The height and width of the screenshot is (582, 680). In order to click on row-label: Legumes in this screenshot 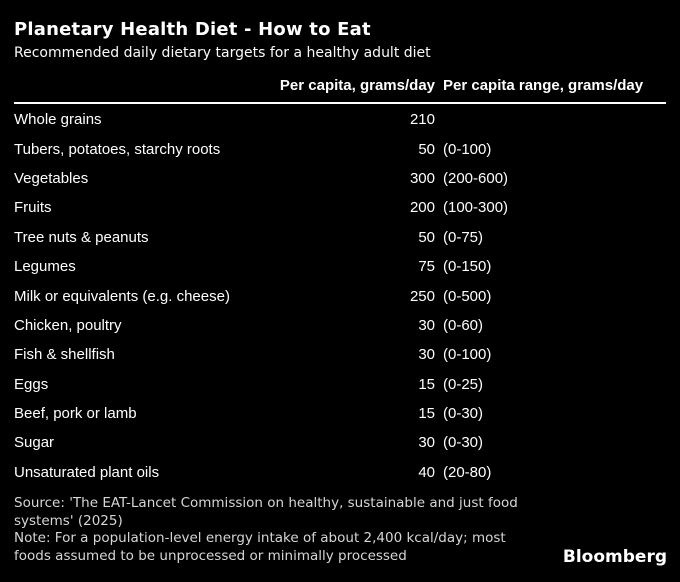, I will do `click(45, 267)`.